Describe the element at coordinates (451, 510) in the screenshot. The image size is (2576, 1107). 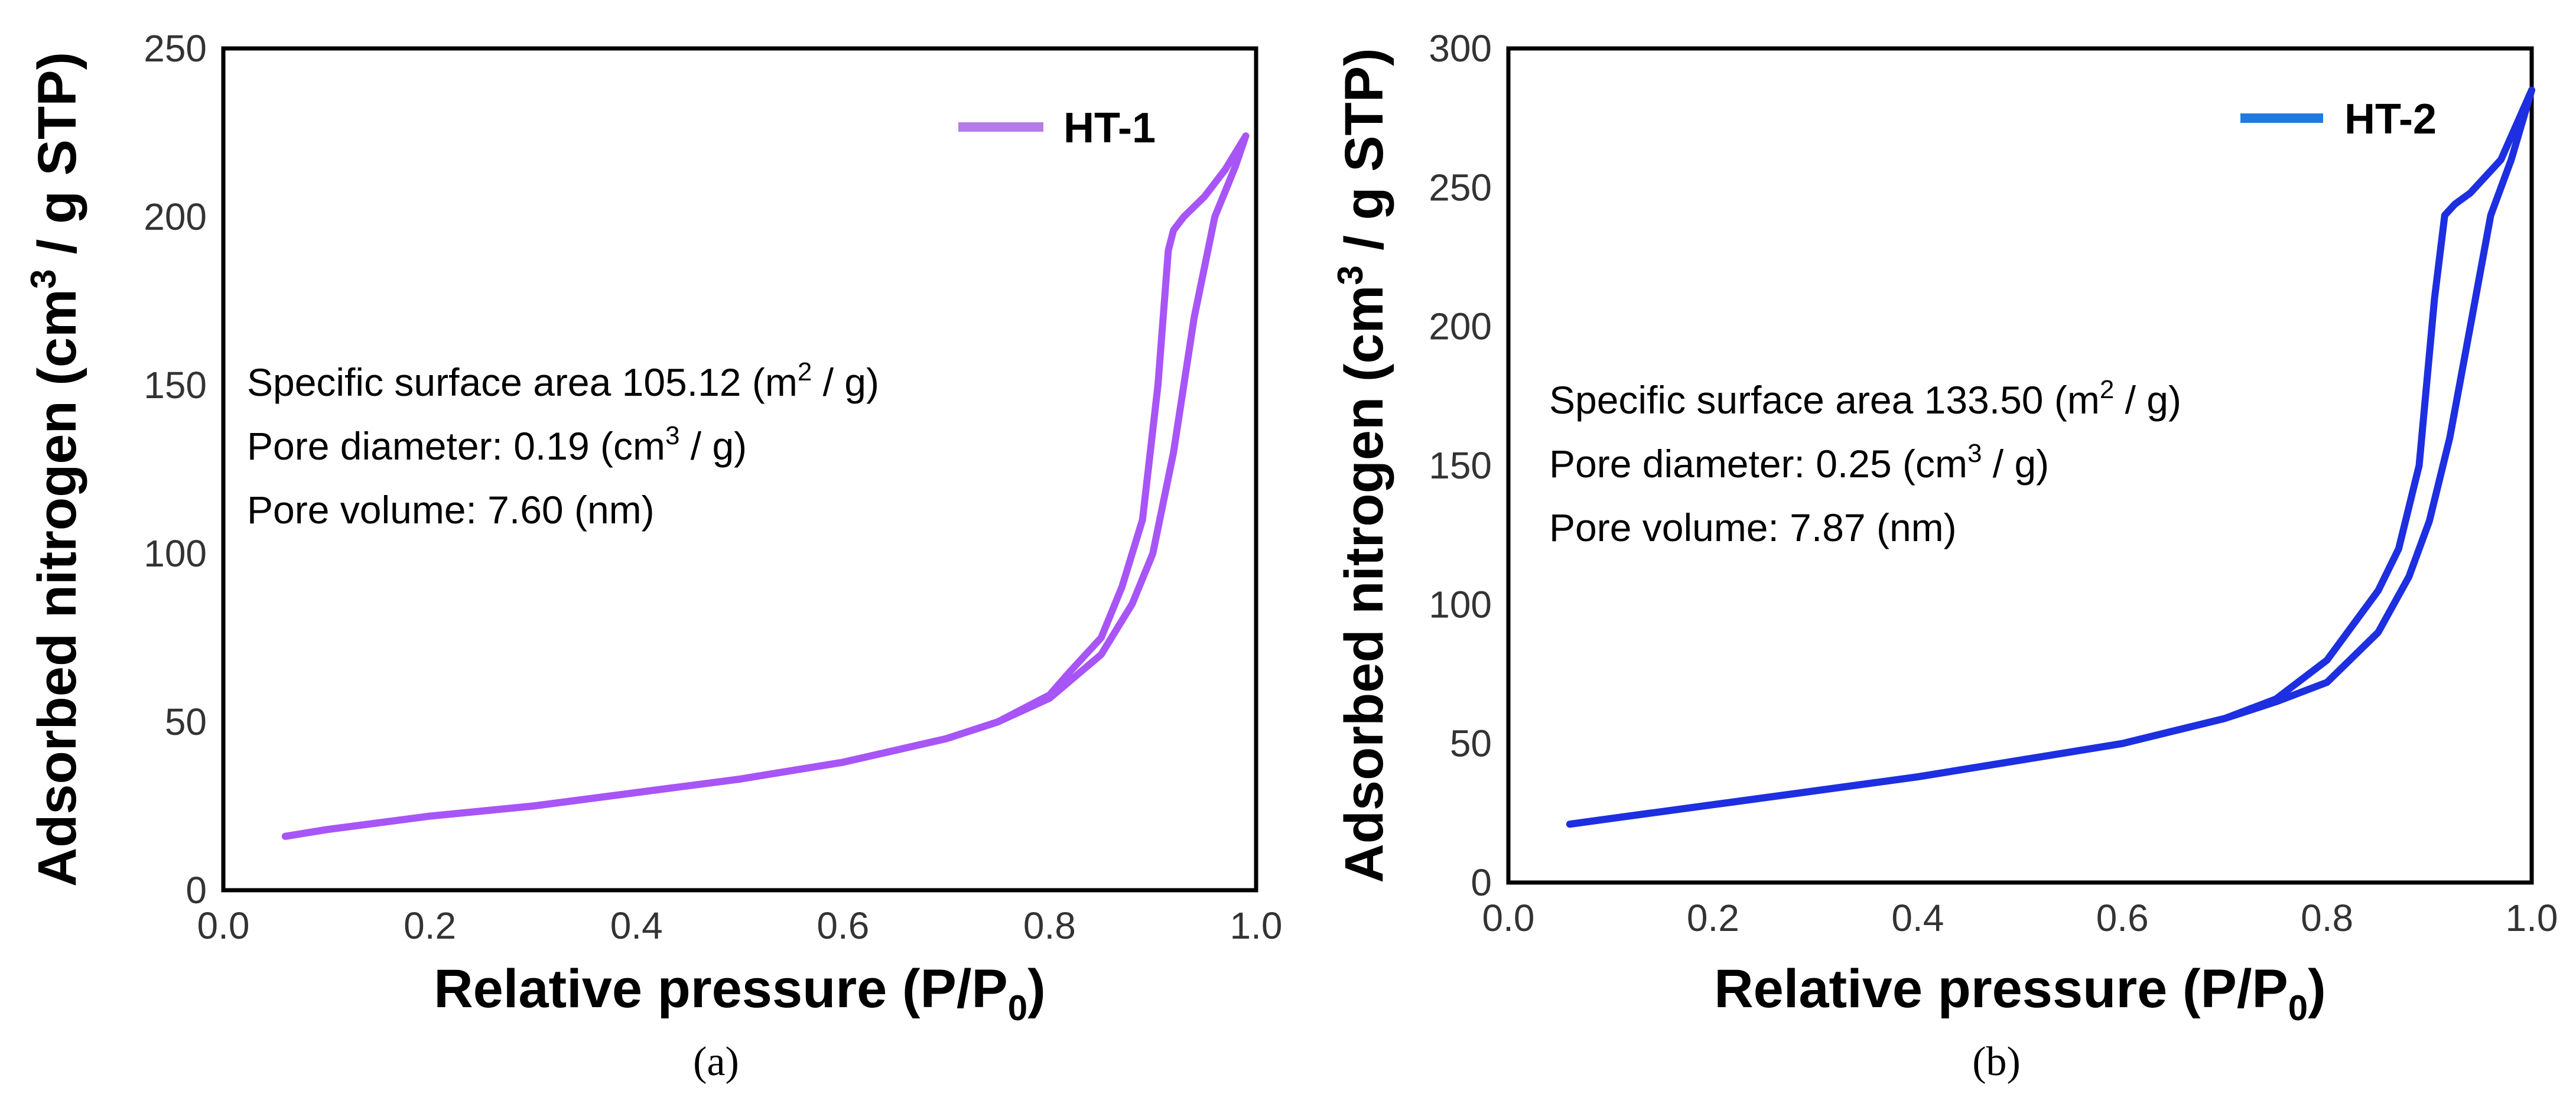
I see `chart-a-annotation-line: Pore volume: 7.60 (nm)` at that location.